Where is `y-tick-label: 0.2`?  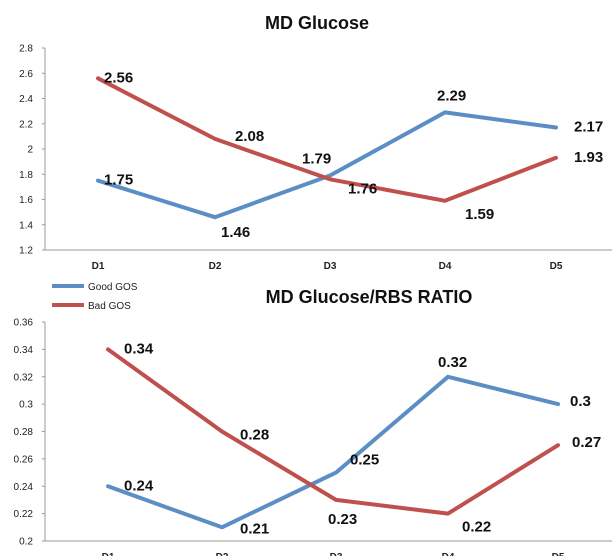
y-tick-label: 0.2 is located at coordinates (26, 542).